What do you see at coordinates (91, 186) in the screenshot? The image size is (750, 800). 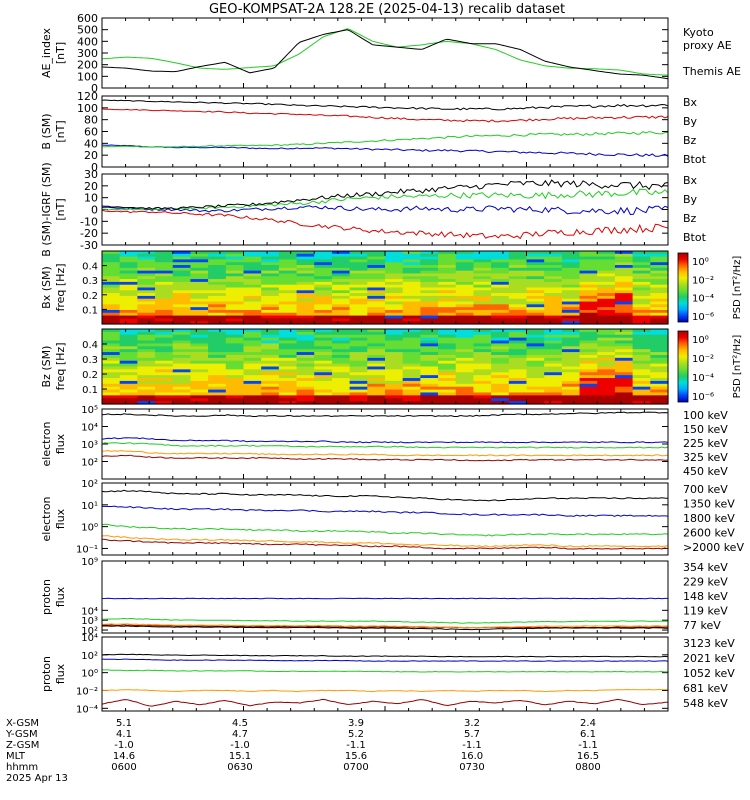 I see `y-tick-label: 20` at bounding box center [91, 186].